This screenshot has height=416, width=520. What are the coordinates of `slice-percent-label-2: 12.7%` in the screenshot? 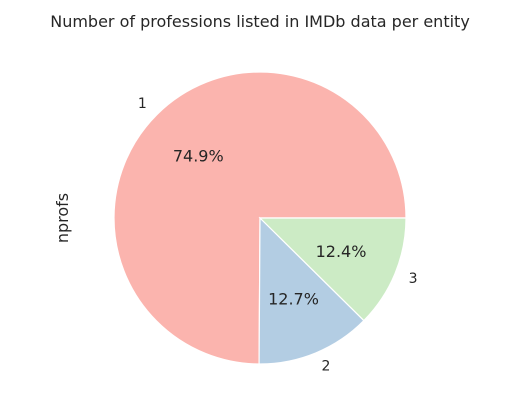 It's located at (293, 298).